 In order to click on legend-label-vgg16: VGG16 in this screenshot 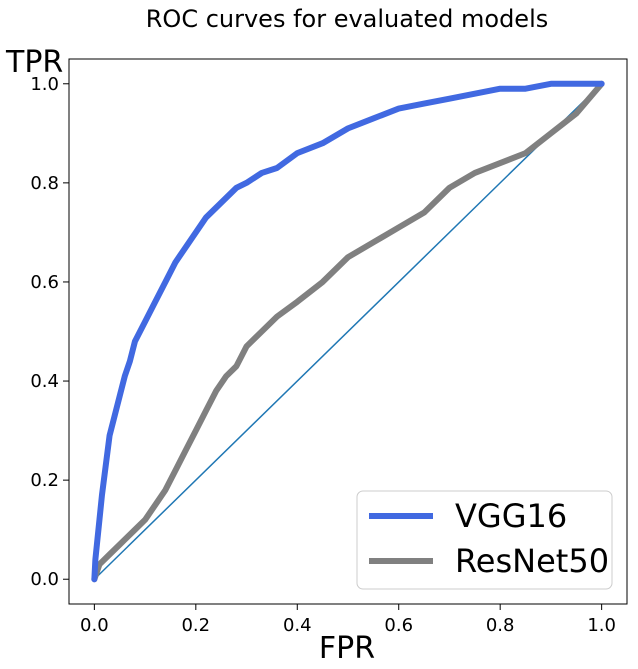, I will do `click(511, 516)`.